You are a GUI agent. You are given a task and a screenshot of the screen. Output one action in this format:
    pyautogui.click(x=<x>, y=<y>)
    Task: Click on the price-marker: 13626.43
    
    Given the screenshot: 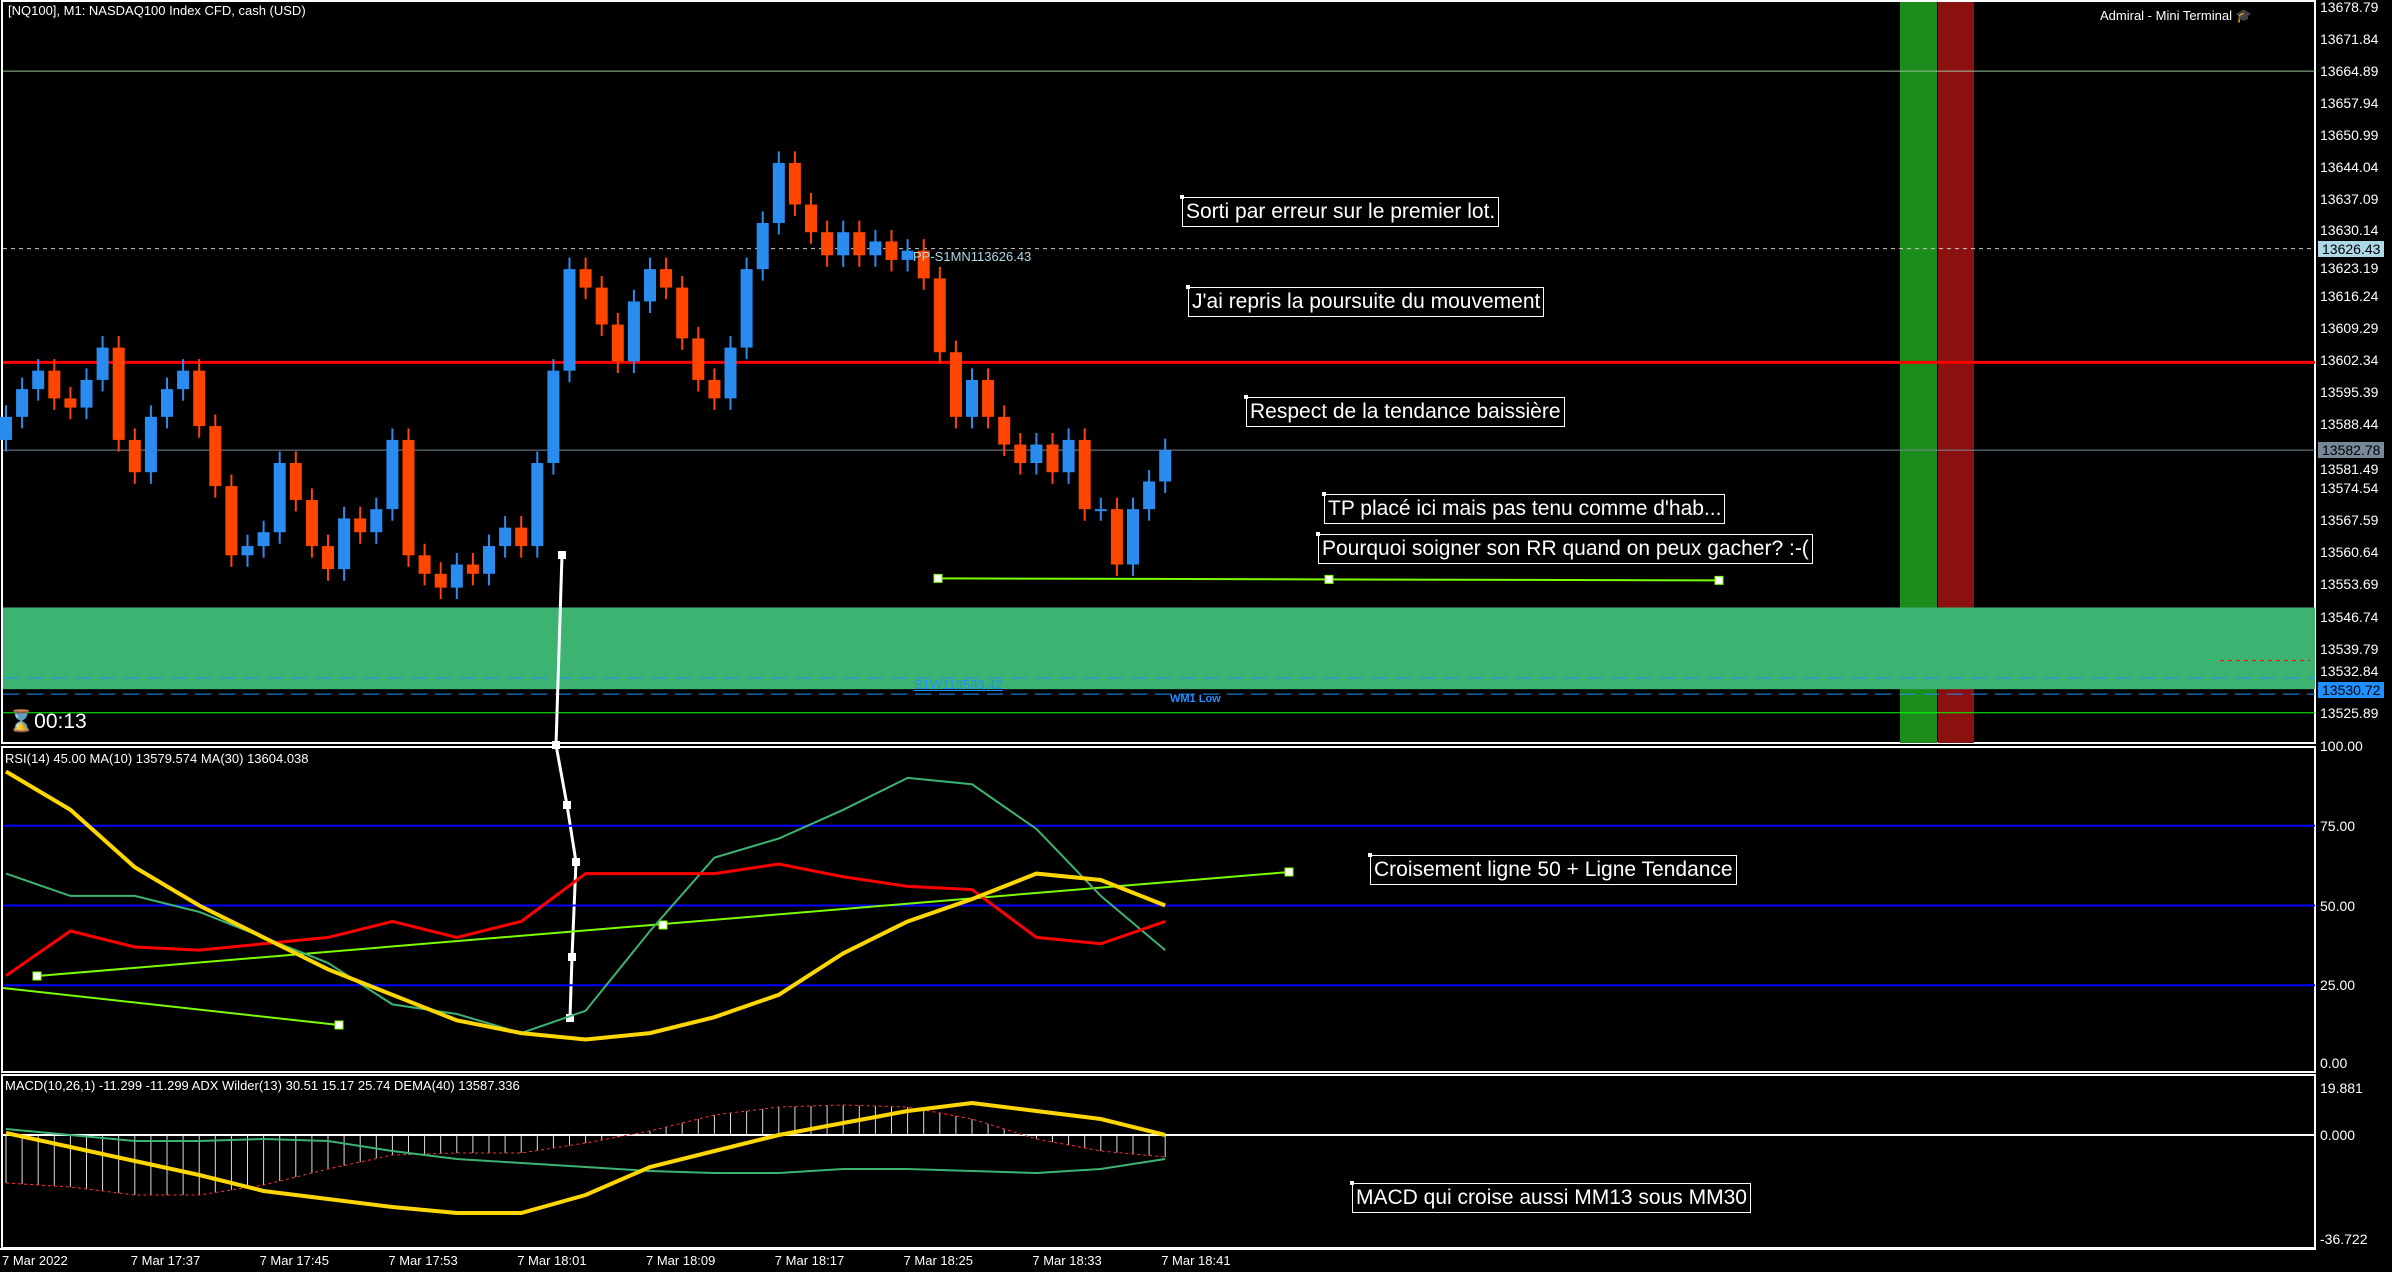 What is the action you would take?
    pyautogui.click(x=2351, y=248)
    